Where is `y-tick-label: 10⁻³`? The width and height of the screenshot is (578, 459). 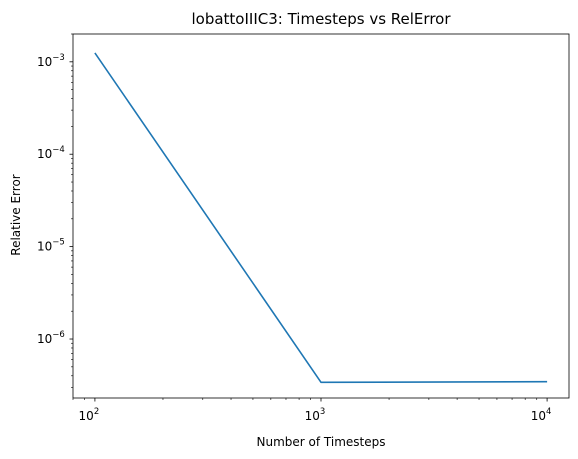
y-tick-label: 10⁻³ is located at coordinates (51, 61).